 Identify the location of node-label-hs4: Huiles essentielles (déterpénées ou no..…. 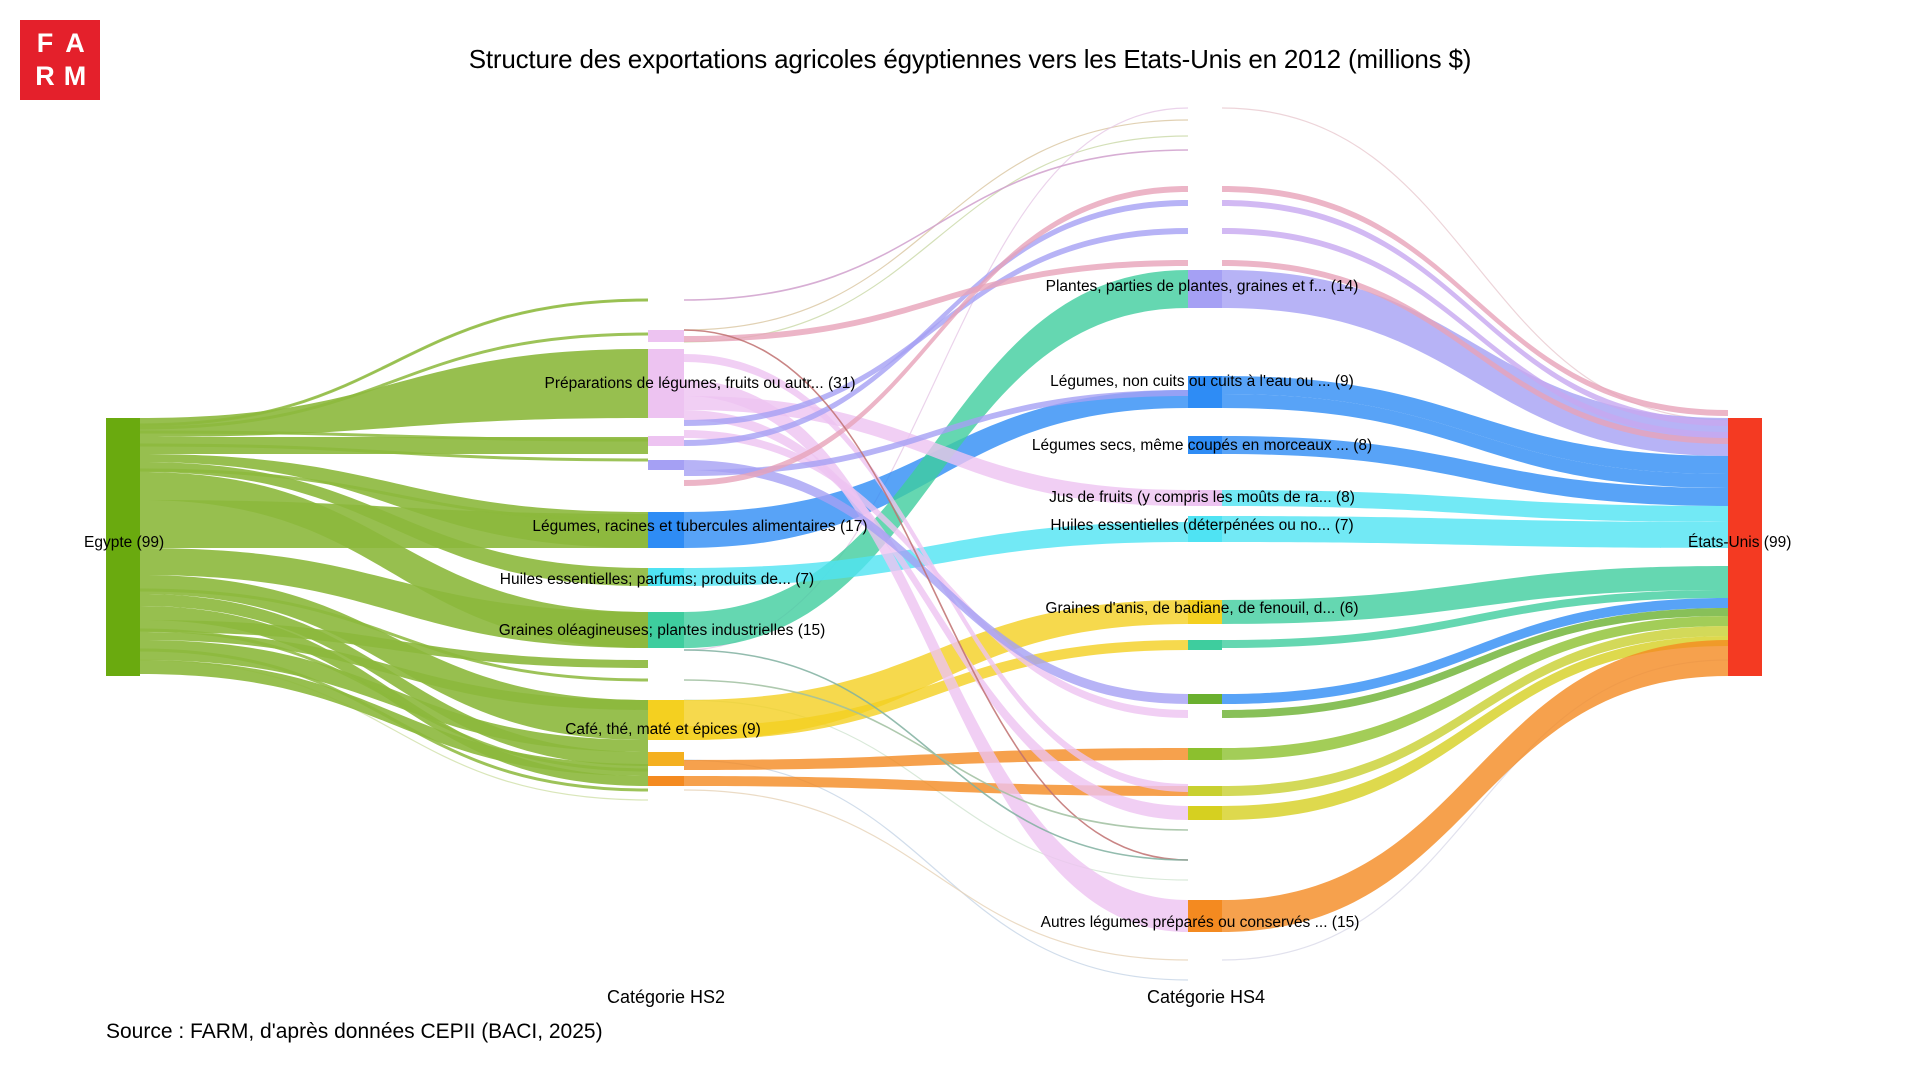
(1201, 525).